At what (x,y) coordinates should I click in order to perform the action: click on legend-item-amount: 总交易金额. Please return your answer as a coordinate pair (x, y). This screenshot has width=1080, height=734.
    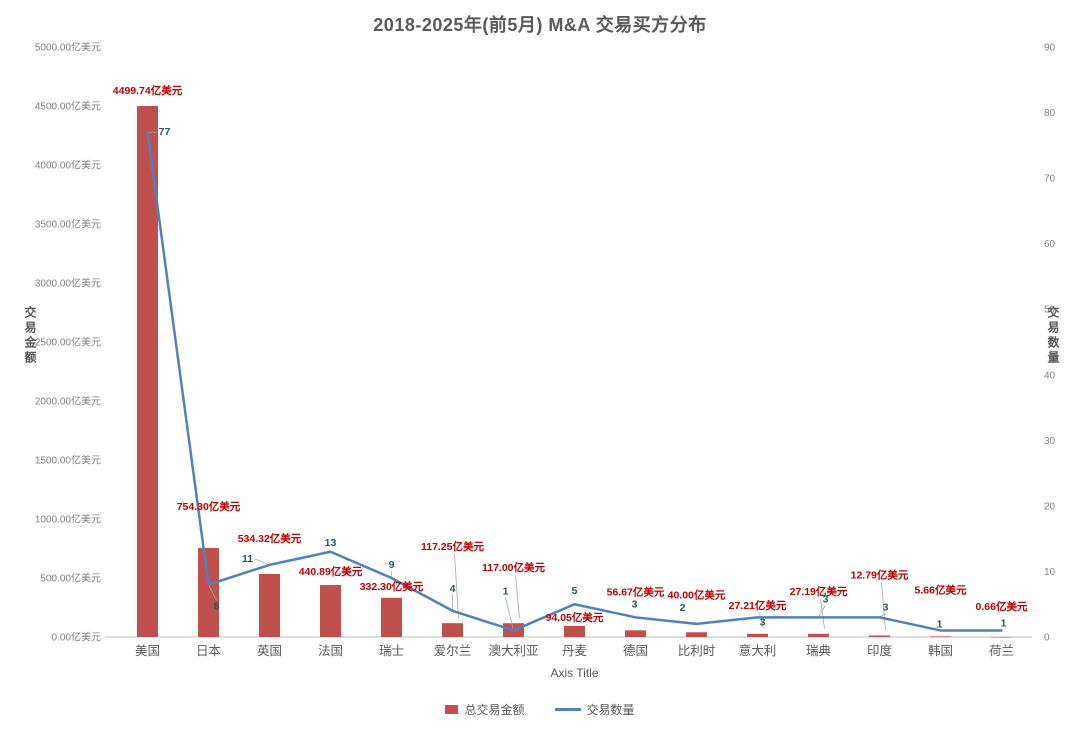
    Looking at the image, I should click on (485, 709).